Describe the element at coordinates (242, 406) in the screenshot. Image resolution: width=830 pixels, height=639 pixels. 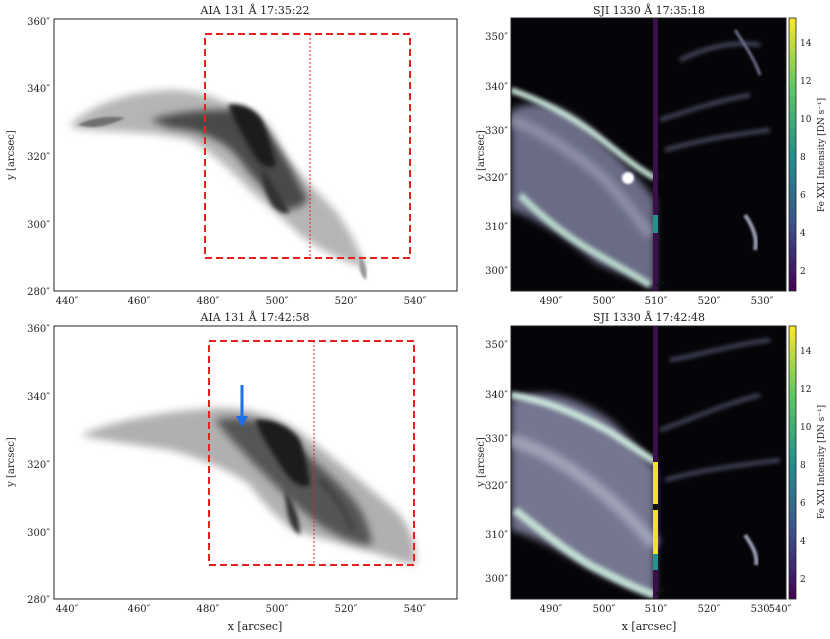
I see `blue-arrow-icon` at that location.